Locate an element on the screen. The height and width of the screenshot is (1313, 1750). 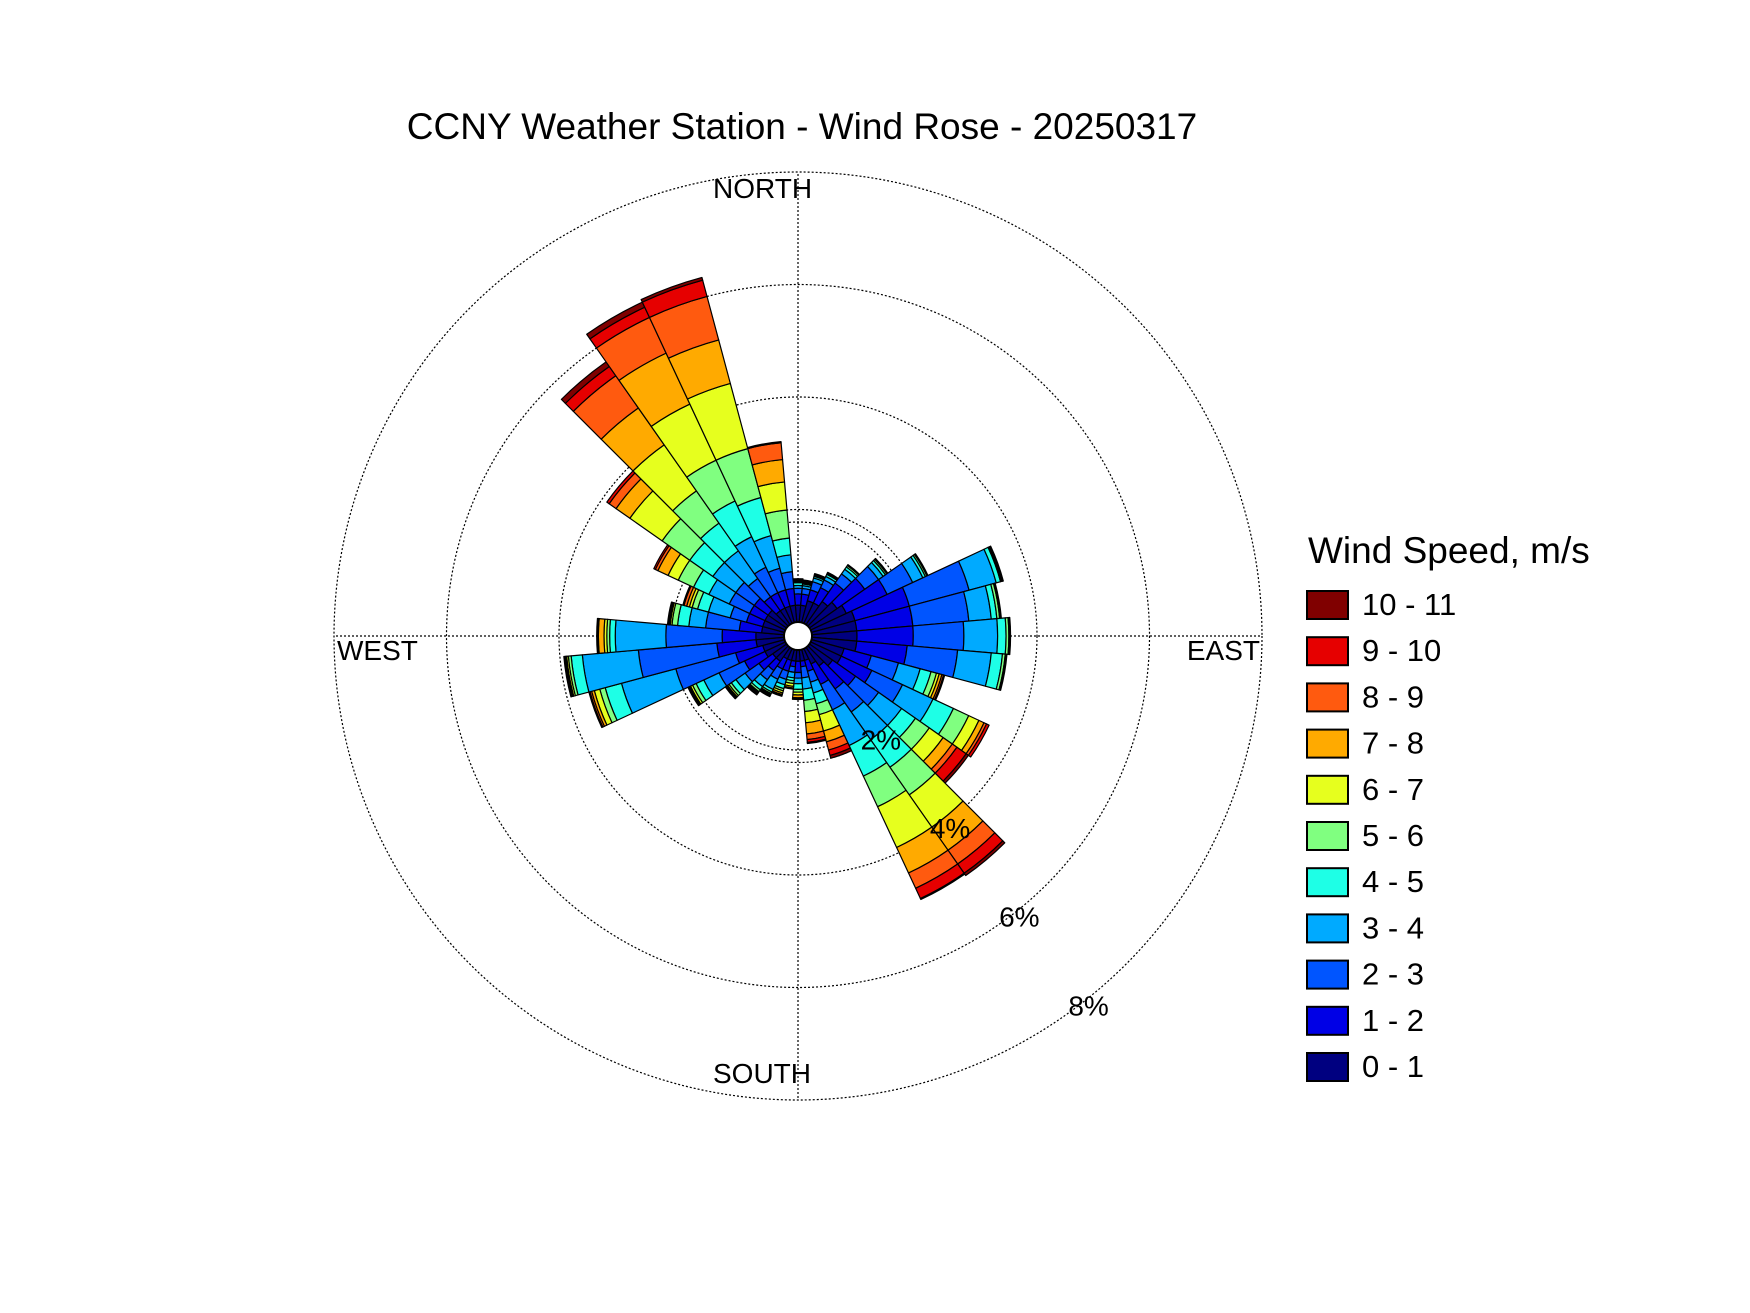
direction-label-west: WEST is located at coordinates (377, 650).